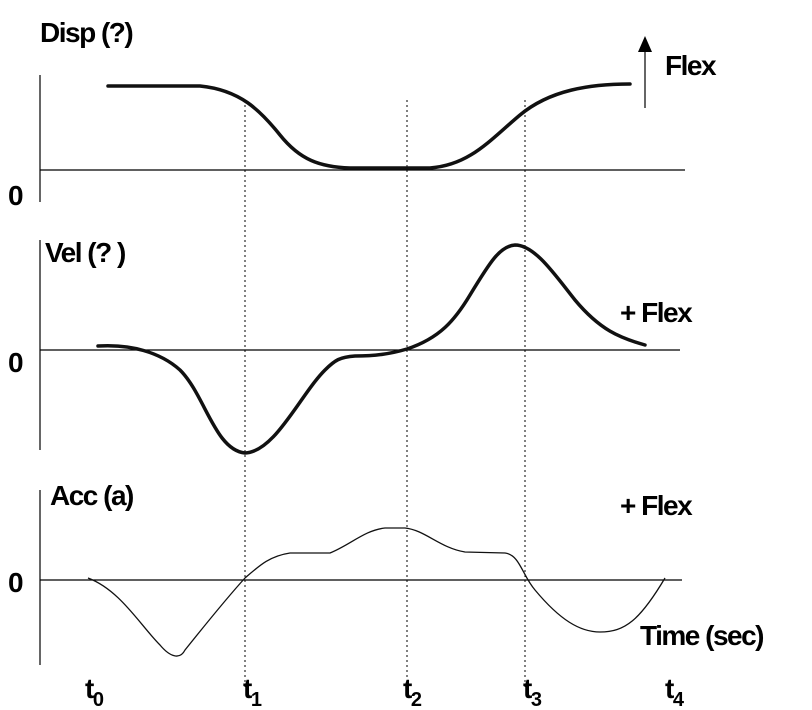  Describe the element at coordinates (376, 592) in the screenshot. I see `acc-curve` at that location.